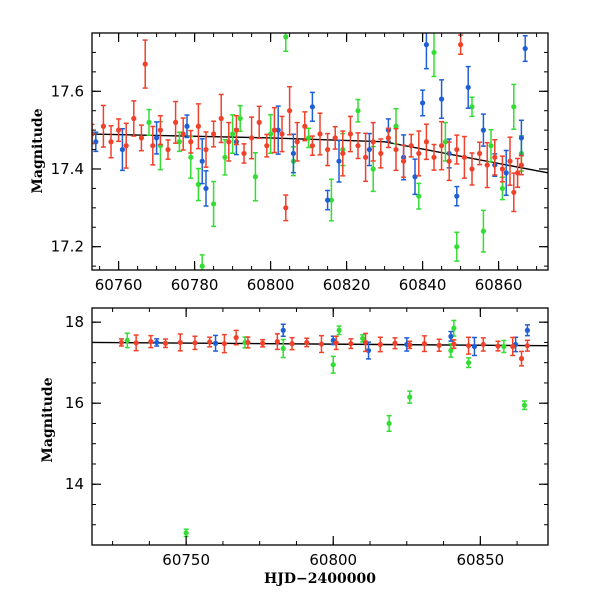 The width and height of the screenshot is (600, 600). What do you see at coordinates (67, 91) in the screenshot?
I see `y-tick-label: 17.6` at bounding box center [67, 91].